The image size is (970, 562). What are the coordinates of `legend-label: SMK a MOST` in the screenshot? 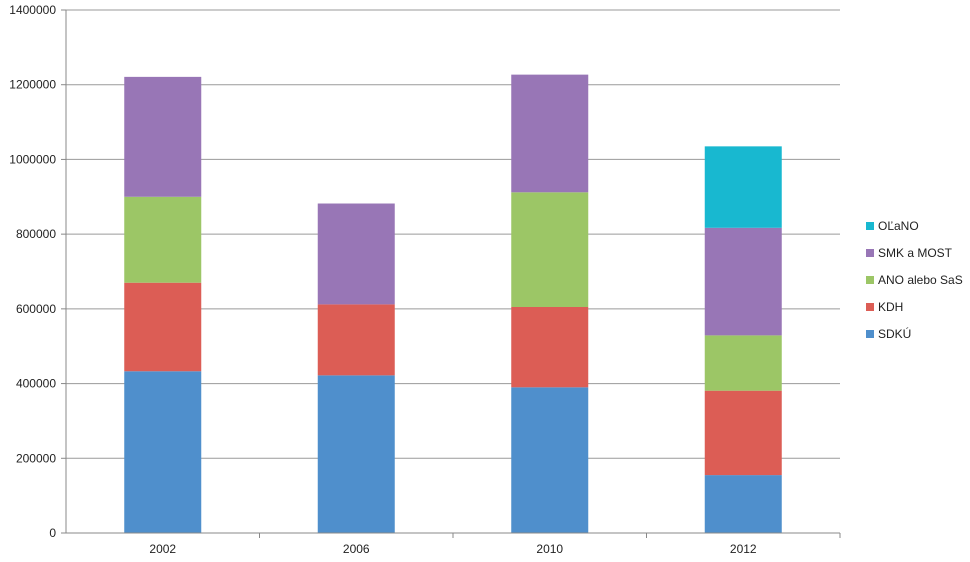 It's located at (915, 253).